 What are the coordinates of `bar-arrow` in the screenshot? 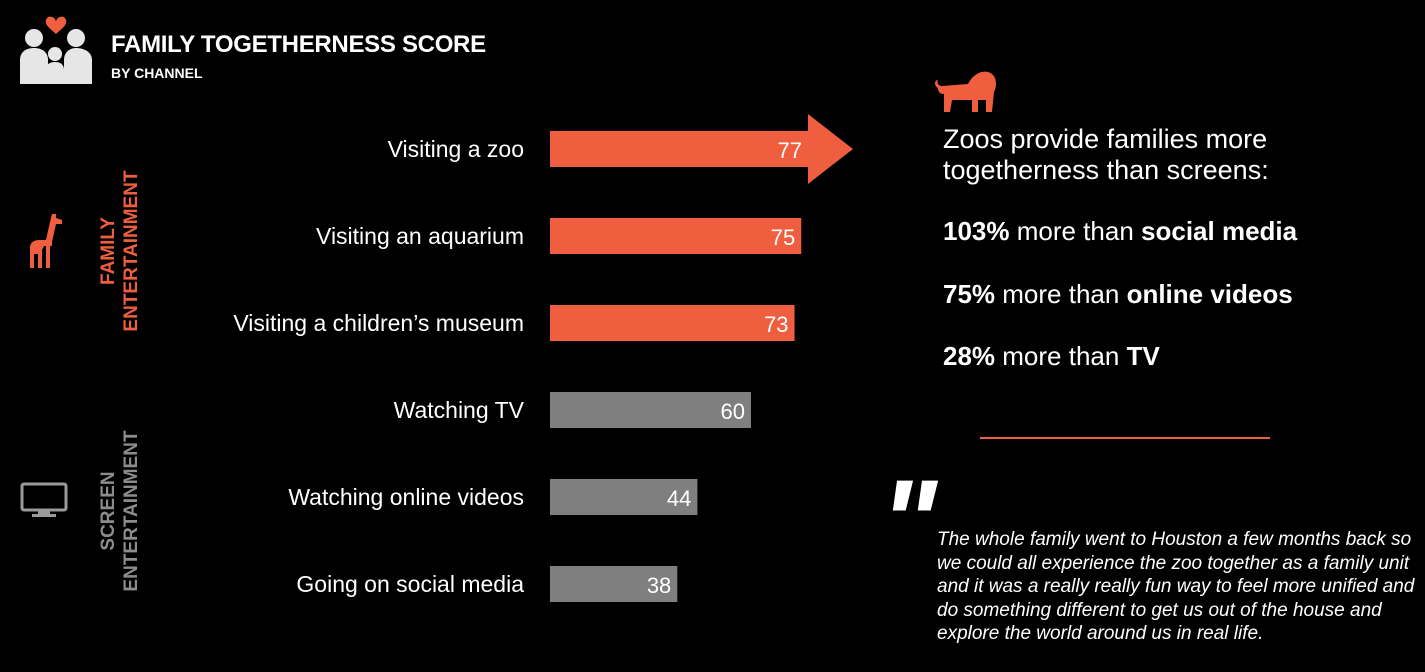 It's located at (701, 149).